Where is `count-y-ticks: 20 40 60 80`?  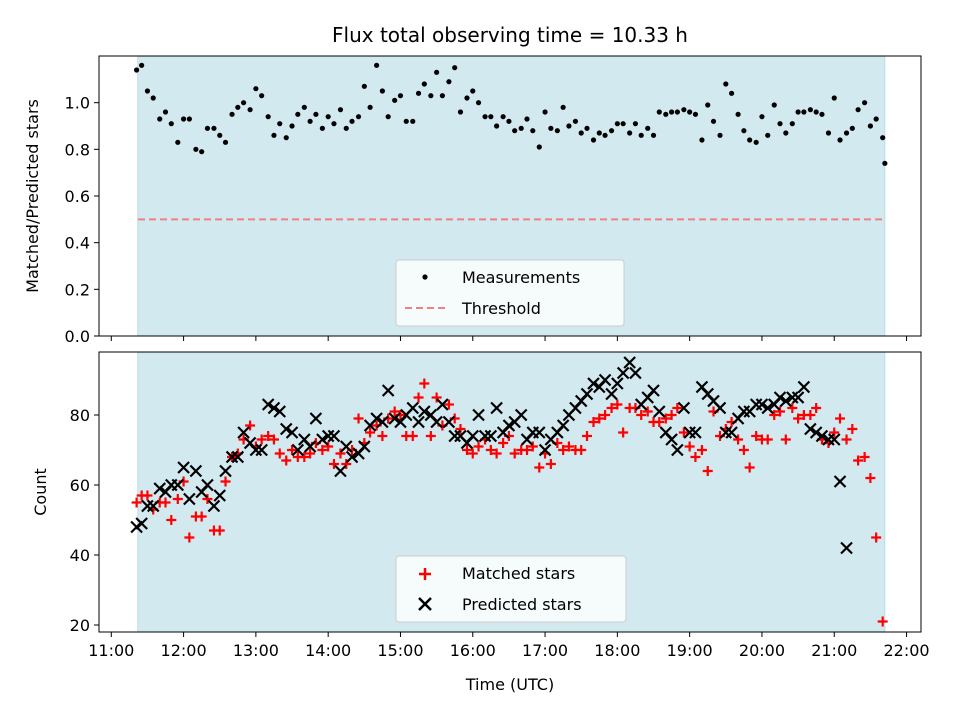
count-y-ticks: 20 40 60 80 is located at coordinates (84, 520).